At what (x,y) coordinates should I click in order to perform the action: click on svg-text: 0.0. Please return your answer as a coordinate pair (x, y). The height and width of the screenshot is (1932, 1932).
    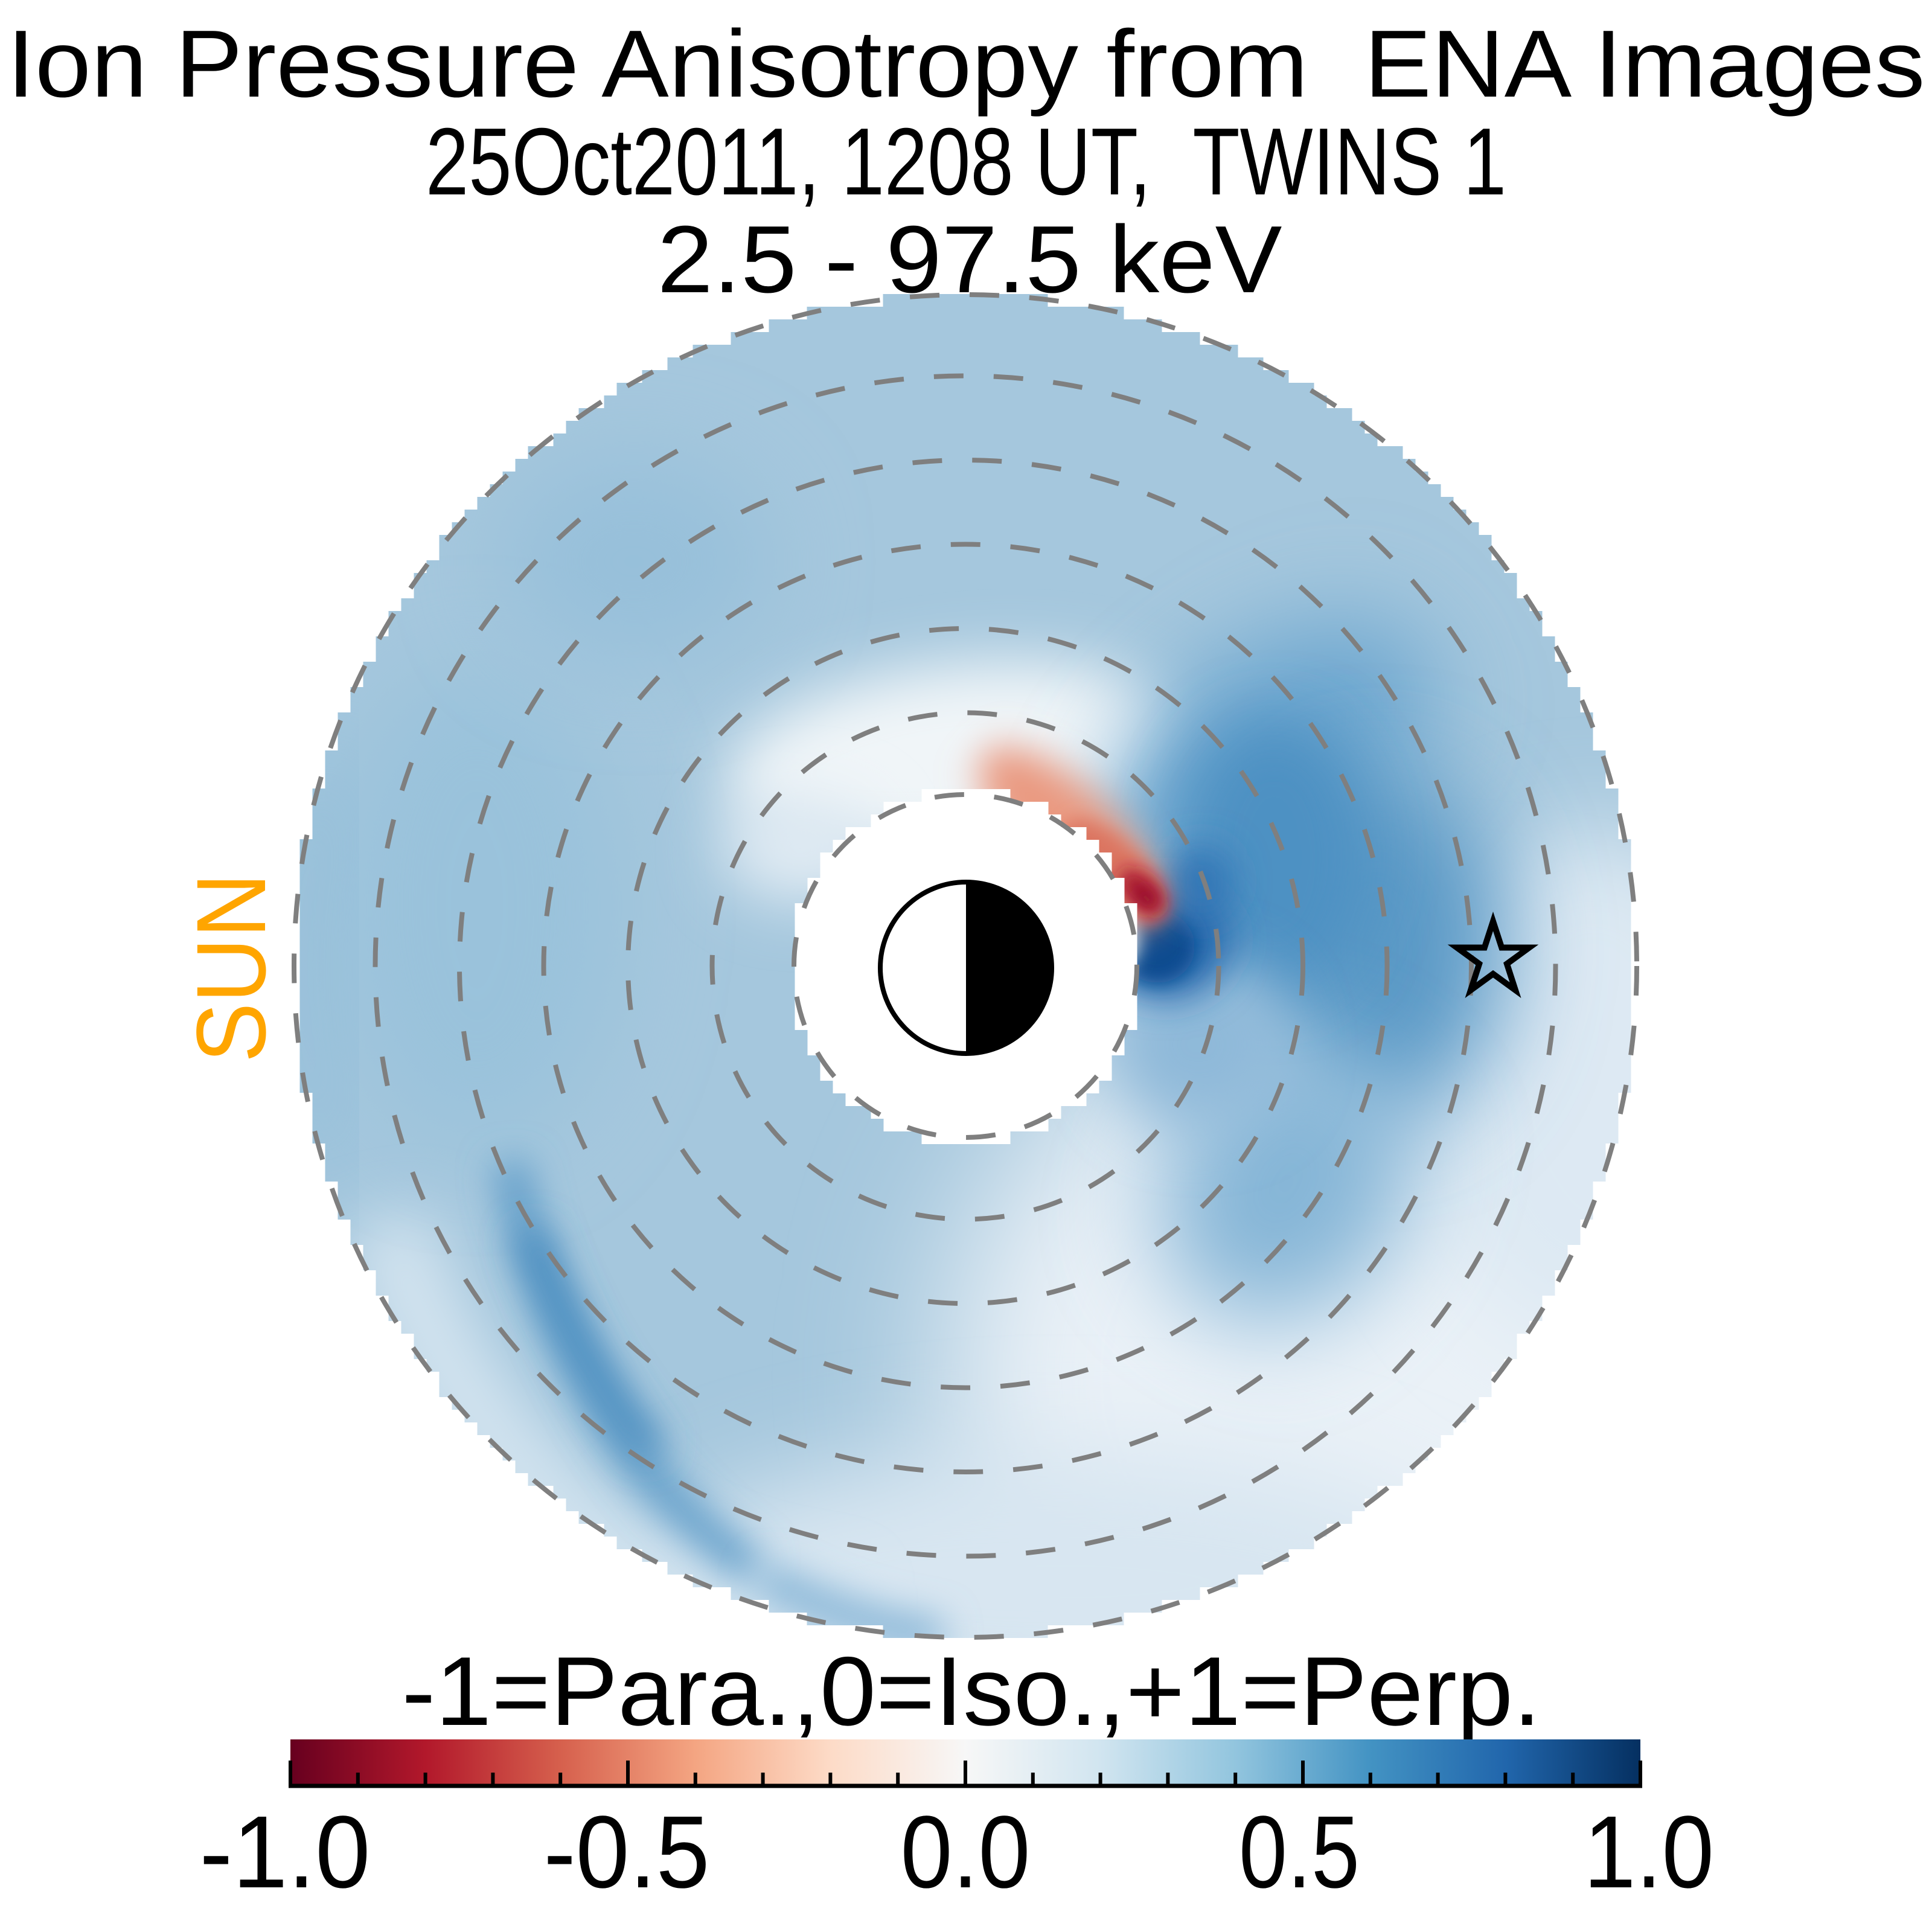
    Looking at the image, I should click on (966, 1853).